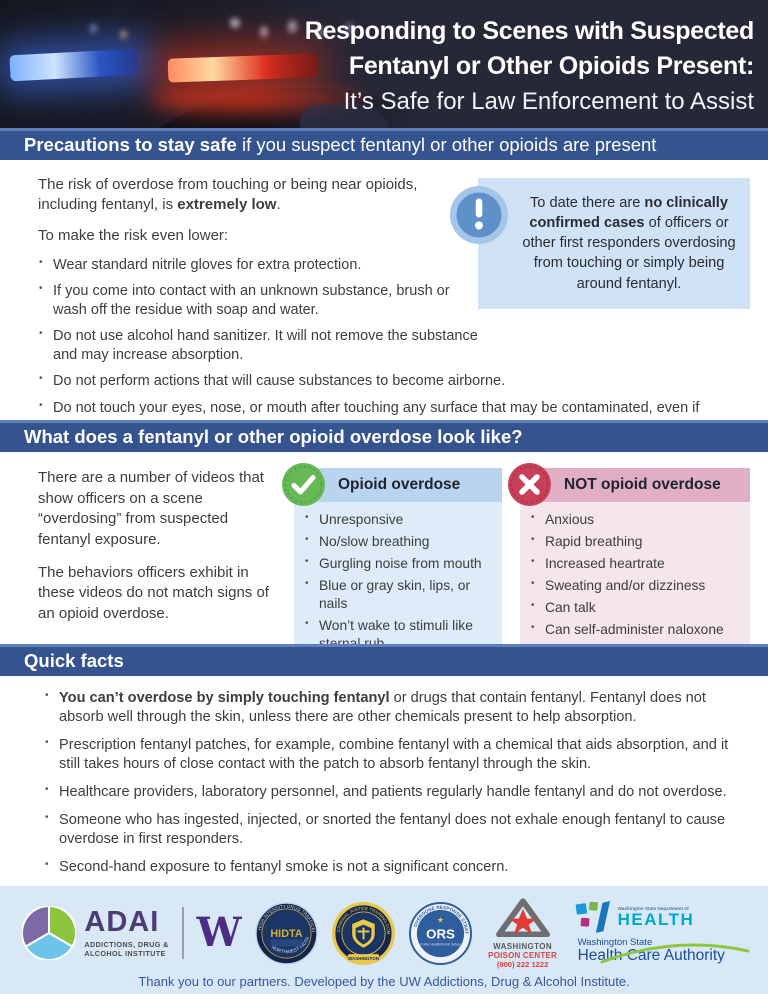 The height and width of the screenshot is (994, 768). I want to click on adai-subtitle: ADDICTIONS, DRUG & ALCOHOL INSTITUTE, so click(126, 949).